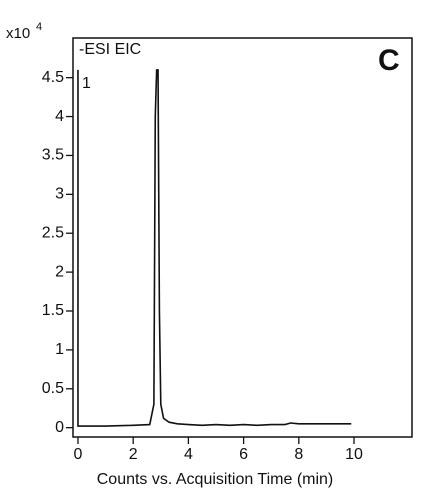  Describe the element at coordinates (78, 454) in the screenshot. I see `x-tick-label: 0` at that location.